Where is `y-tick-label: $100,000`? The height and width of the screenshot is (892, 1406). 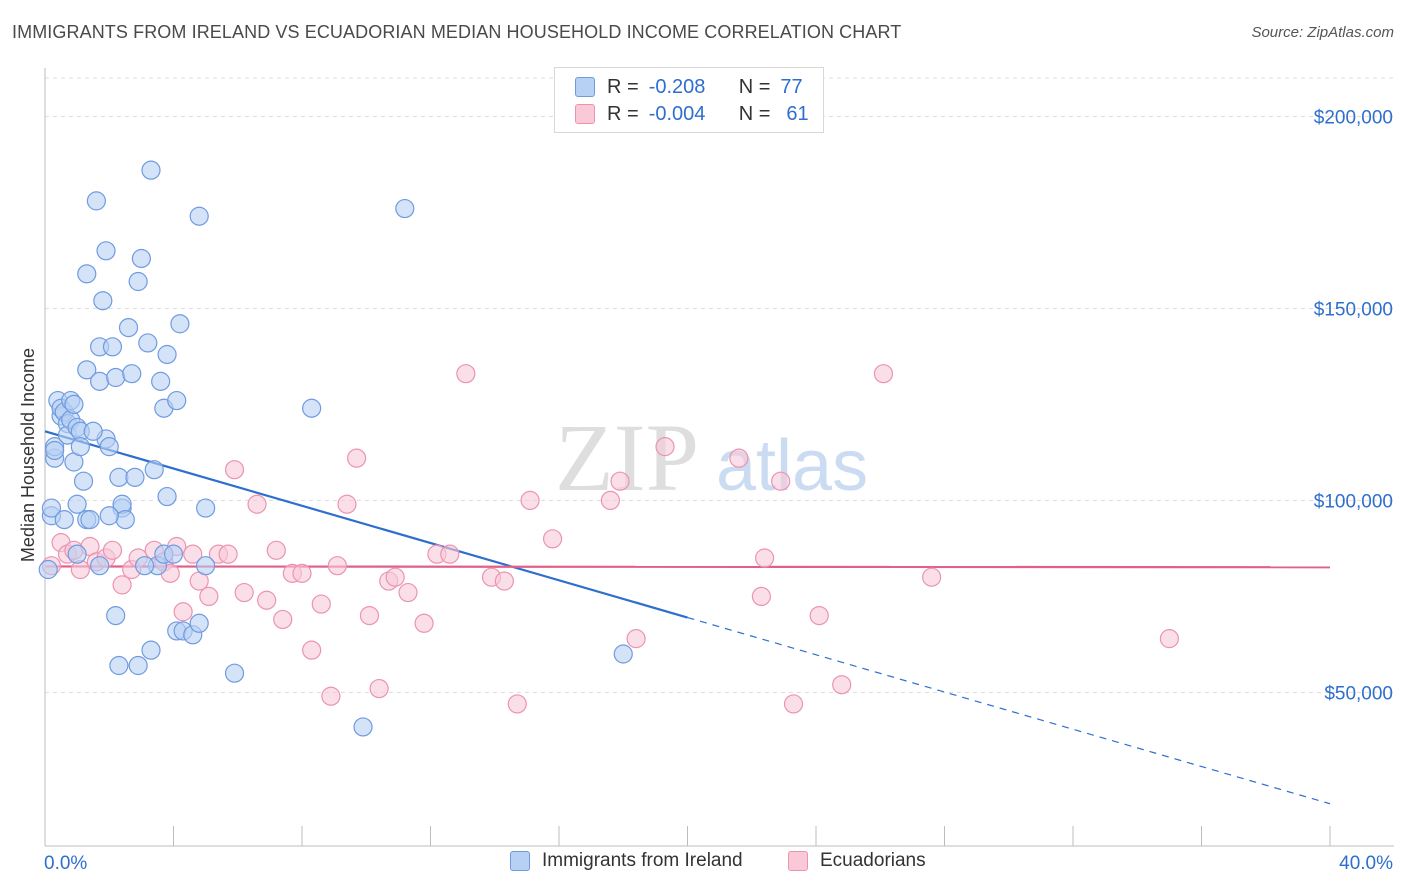
y-tick-label: $100,000 is located at coordinates (1353, 501).